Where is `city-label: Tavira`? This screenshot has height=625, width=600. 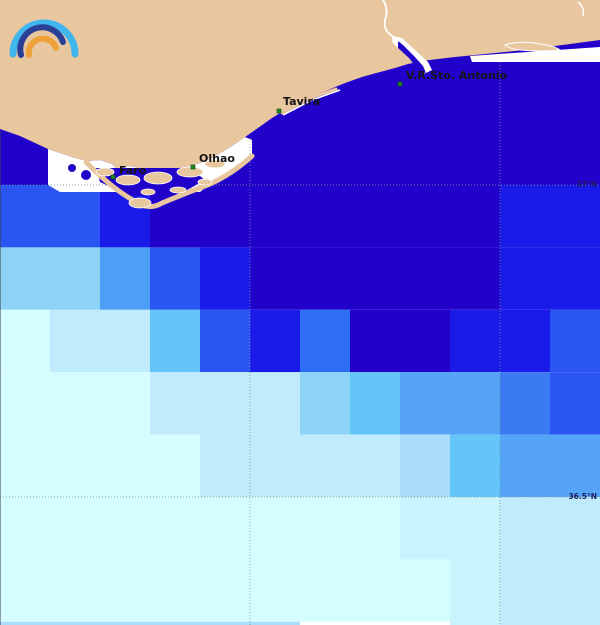 city-label: Tavira is located at coordinates (301, 101).